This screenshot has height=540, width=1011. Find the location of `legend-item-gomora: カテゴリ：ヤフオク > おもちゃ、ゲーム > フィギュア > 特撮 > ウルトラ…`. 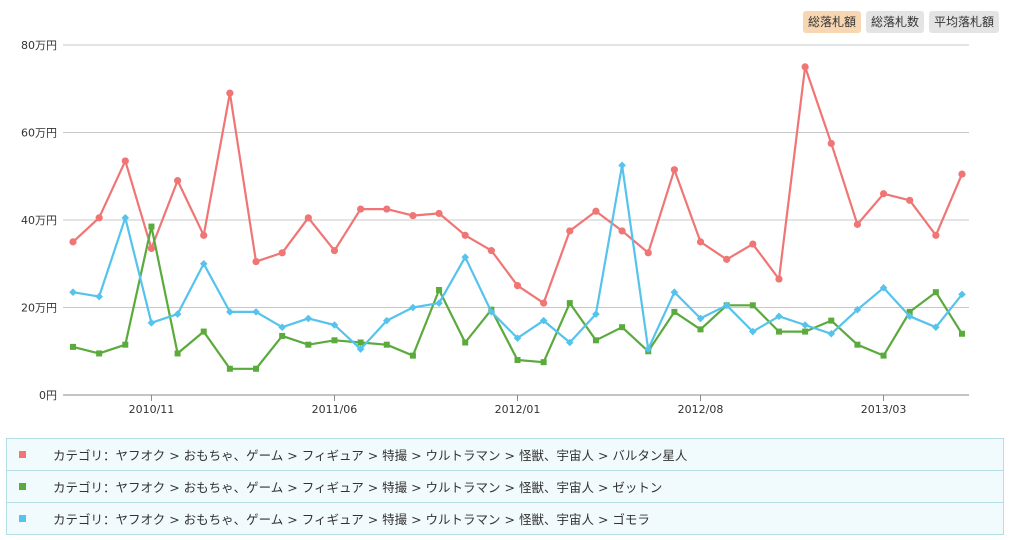

legend-item-gomora: カテゴリ：ヤフオク > おもちゃ、ゲーム > フィギュア > 特撮 > ウルトラ… is located at coordinates (505, 518).